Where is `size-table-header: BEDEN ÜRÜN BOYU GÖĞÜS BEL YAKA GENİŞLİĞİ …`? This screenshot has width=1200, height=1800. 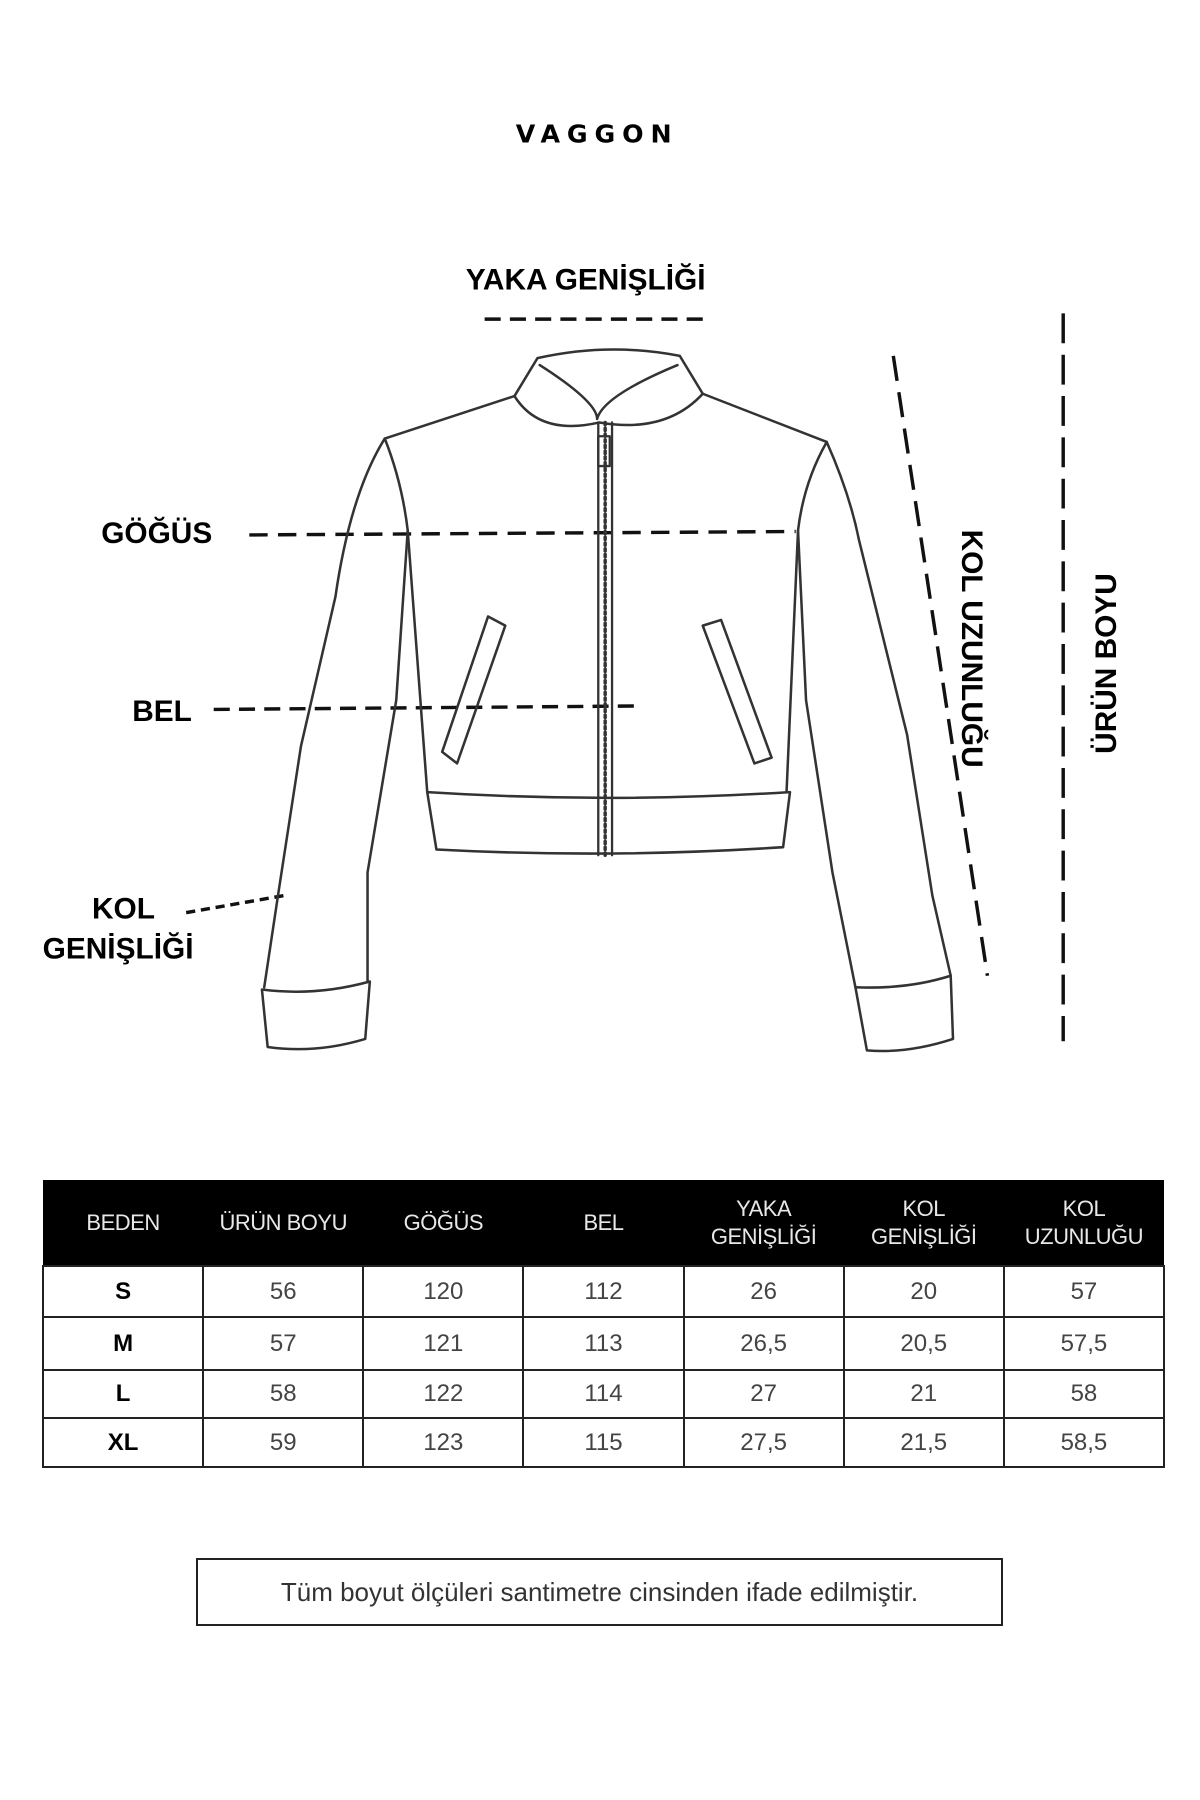 size-table-header: BEDEN ÜRÜN BOYU GÖĞÜS BEL YAKA GENİŞLİĞİ … is located at coordinates (603, 1223).